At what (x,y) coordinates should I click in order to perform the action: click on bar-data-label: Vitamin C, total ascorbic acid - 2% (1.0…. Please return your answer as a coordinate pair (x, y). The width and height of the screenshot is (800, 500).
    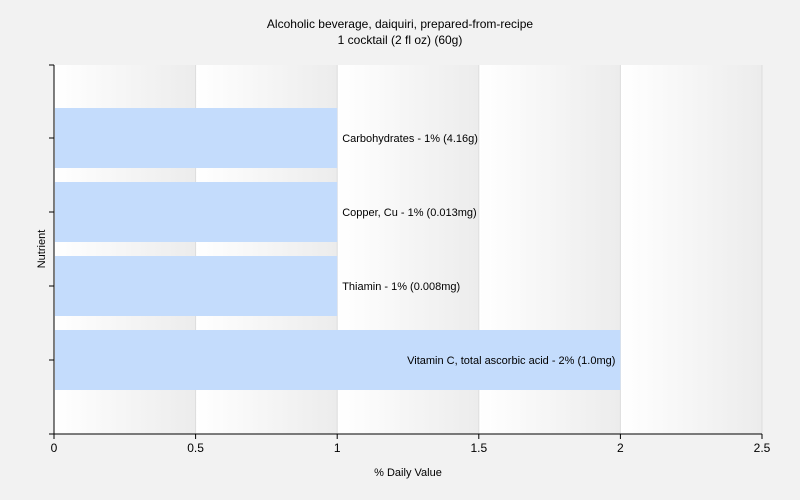
    Looking at the image, I should click on (511, 361).